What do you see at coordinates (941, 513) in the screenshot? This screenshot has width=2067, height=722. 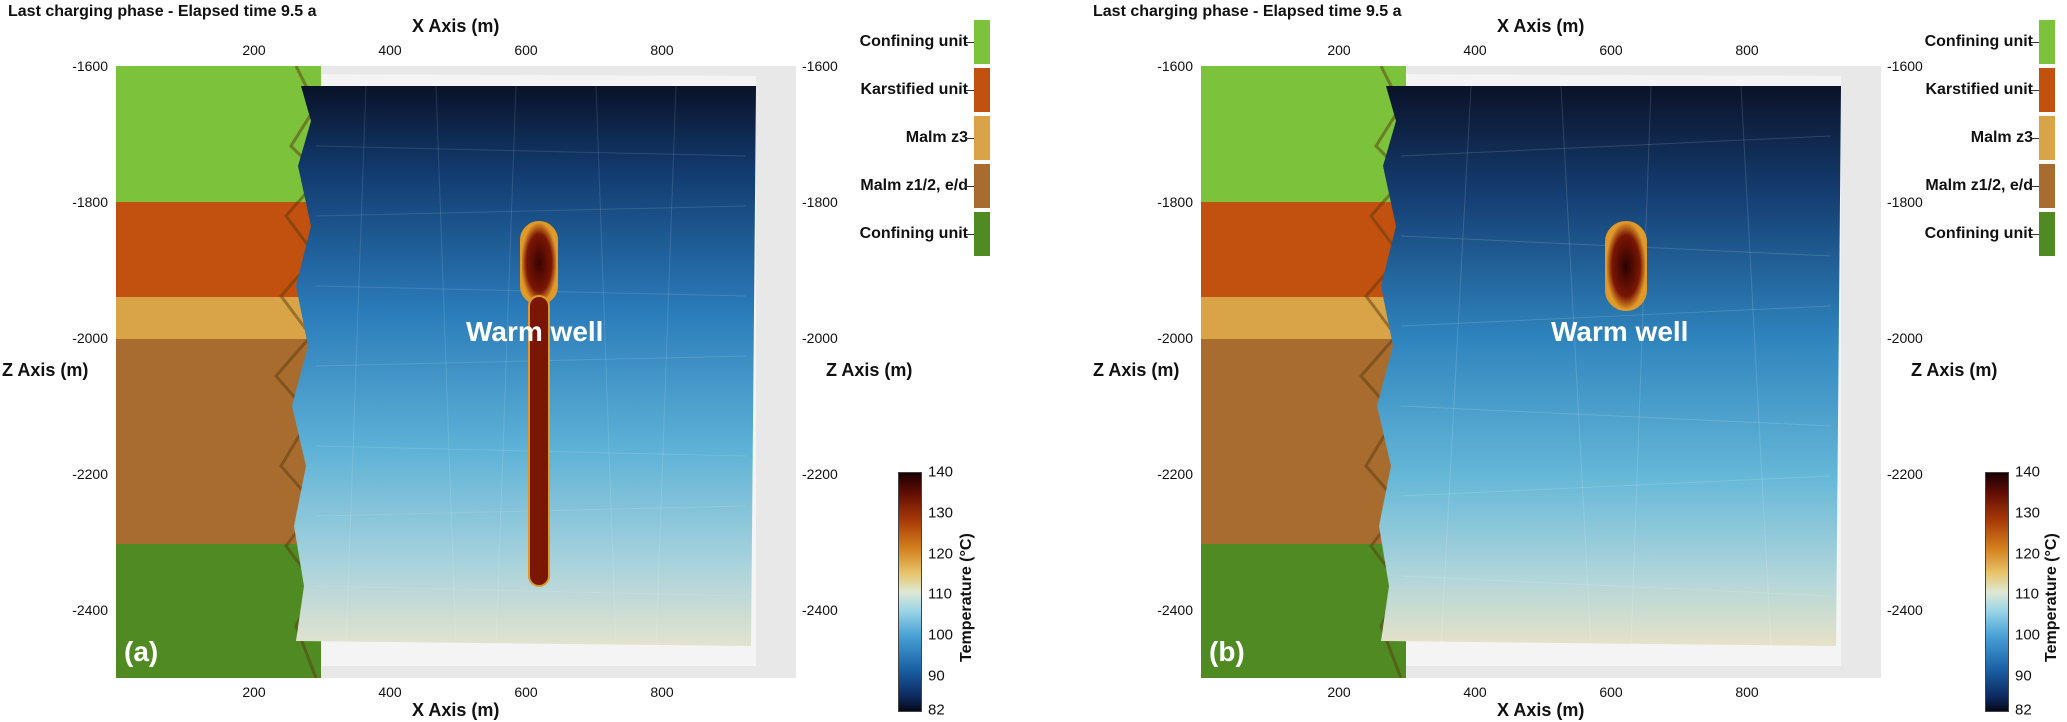 I see `colorbar-tick: 130` at bounding box center [941, 513].